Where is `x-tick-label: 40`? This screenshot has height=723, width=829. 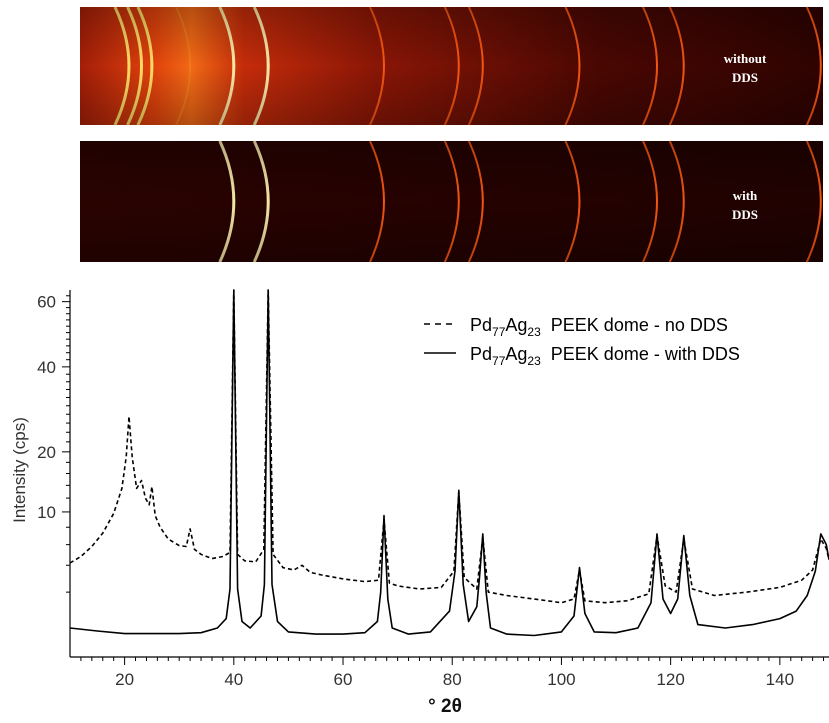
x-tick-label: 40 is located at coordinates (233, 679).